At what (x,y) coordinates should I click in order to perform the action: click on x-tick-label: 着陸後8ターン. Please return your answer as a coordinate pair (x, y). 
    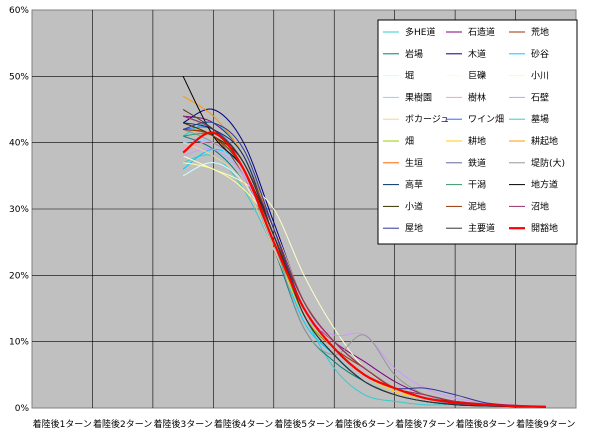
    Looking at the image, I should click on (485, 424).